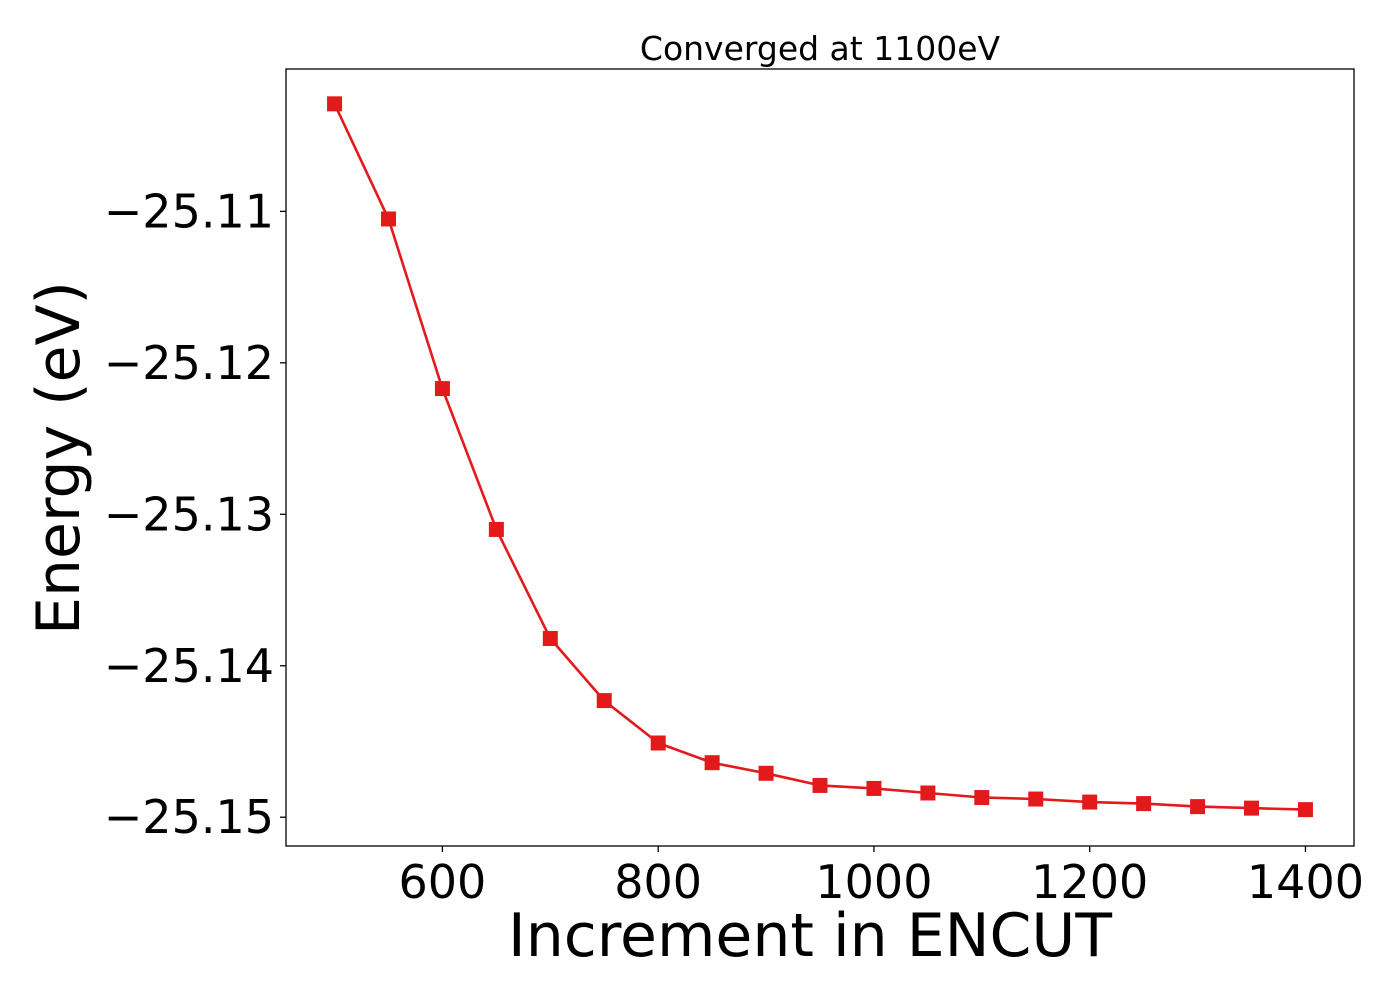 The width and height of the screenshot is (1400, 1000). What do you see at coordinates (189, 211) in the screenshot?
I see `y-tick-label: −25.11` at bounding box center [189, 211].